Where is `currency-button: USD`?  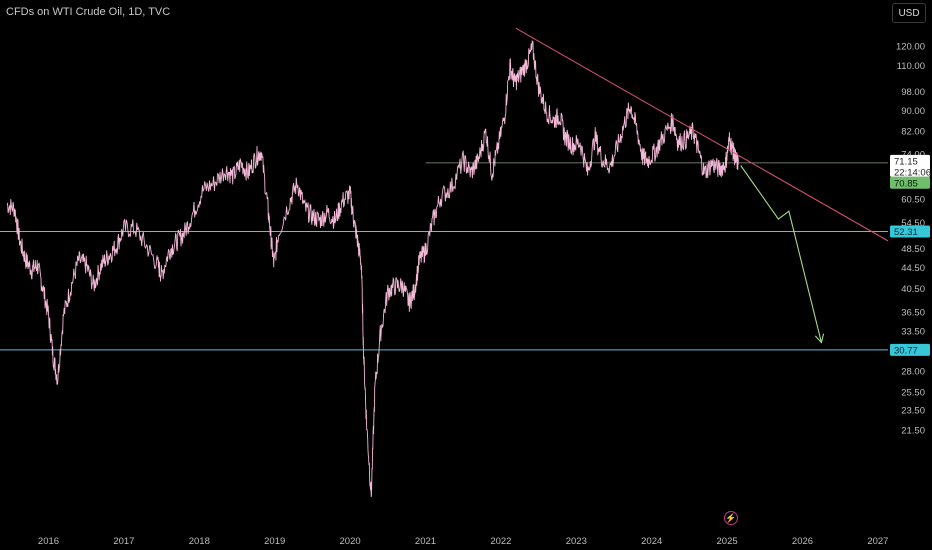 currency-button: USD is located at coordinates (909, 13).